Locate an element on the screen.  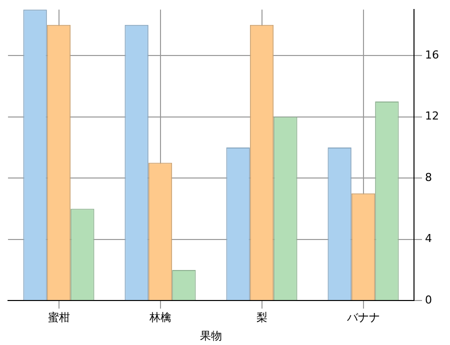
x-tick-label: 蜜柑 is located at coordinates (59, 317).